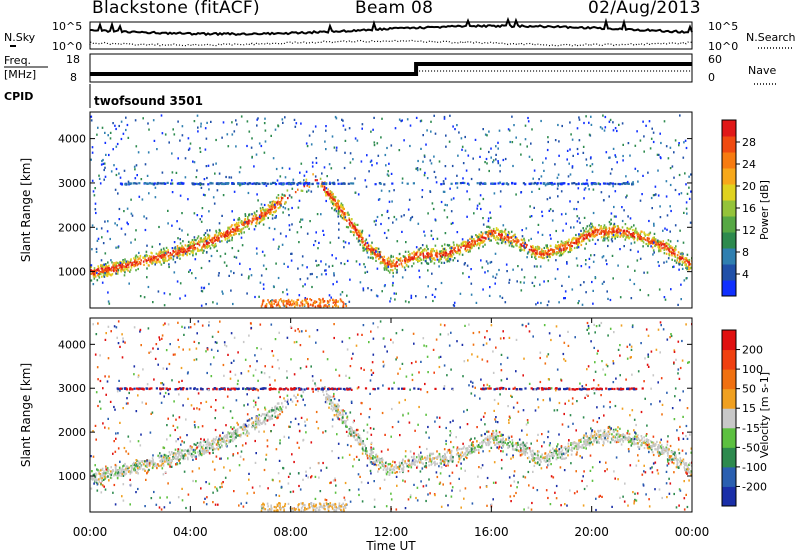 This screenshot has width=800, height=554. I want to click on n-sky-trace, so click(391, 26).